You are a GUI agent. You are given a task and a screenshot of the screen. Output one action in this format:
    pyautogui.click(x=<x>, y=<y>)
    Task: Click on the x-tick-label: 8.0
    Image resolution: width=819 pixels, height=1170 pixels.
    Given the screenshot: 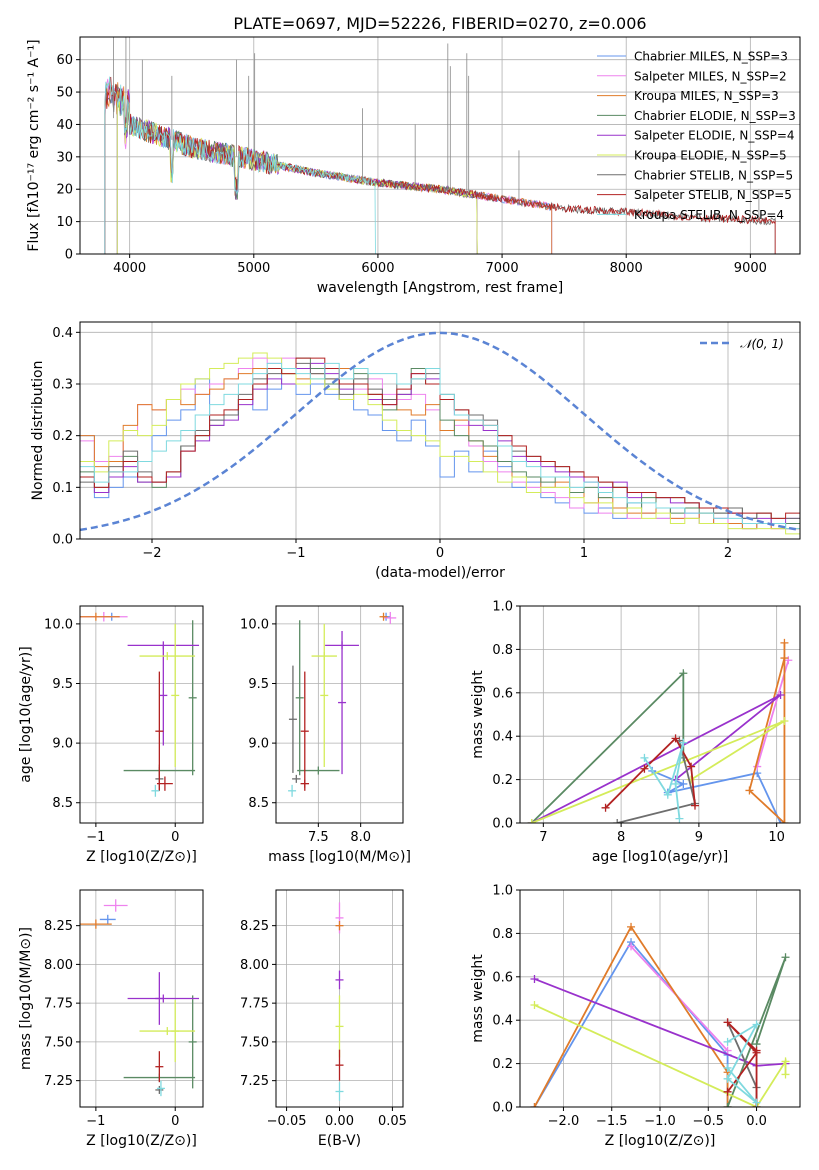 What is the action you would take?
    pyautogui.click(x=360, y=837)
    